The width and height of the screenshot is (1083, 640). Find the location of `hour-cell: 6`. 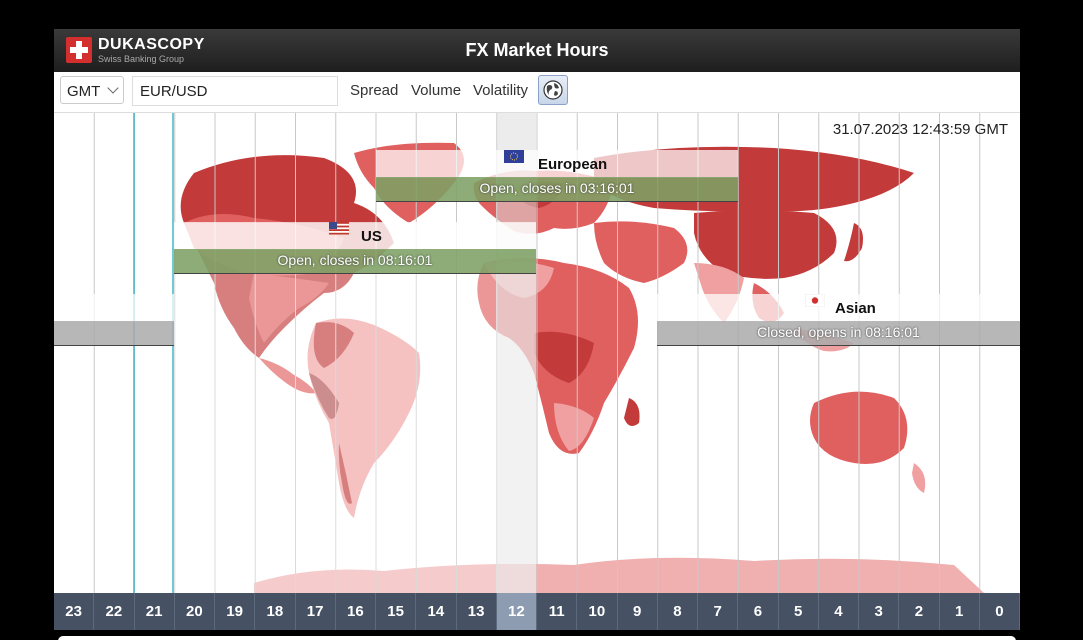

hour-cell: 6 is located at coordinates (758, 611).